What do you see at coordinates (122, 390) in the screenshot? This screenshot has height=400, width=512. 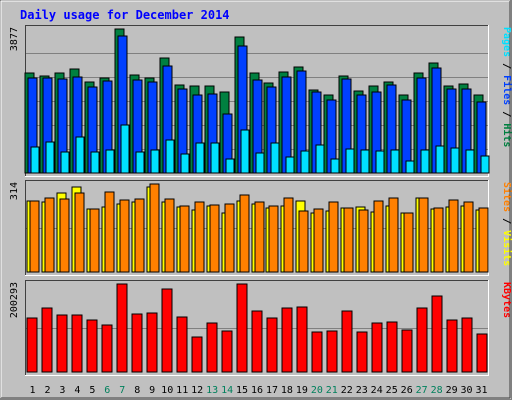 I see `x-tick-label: 7` at bounding box center [122, 390].